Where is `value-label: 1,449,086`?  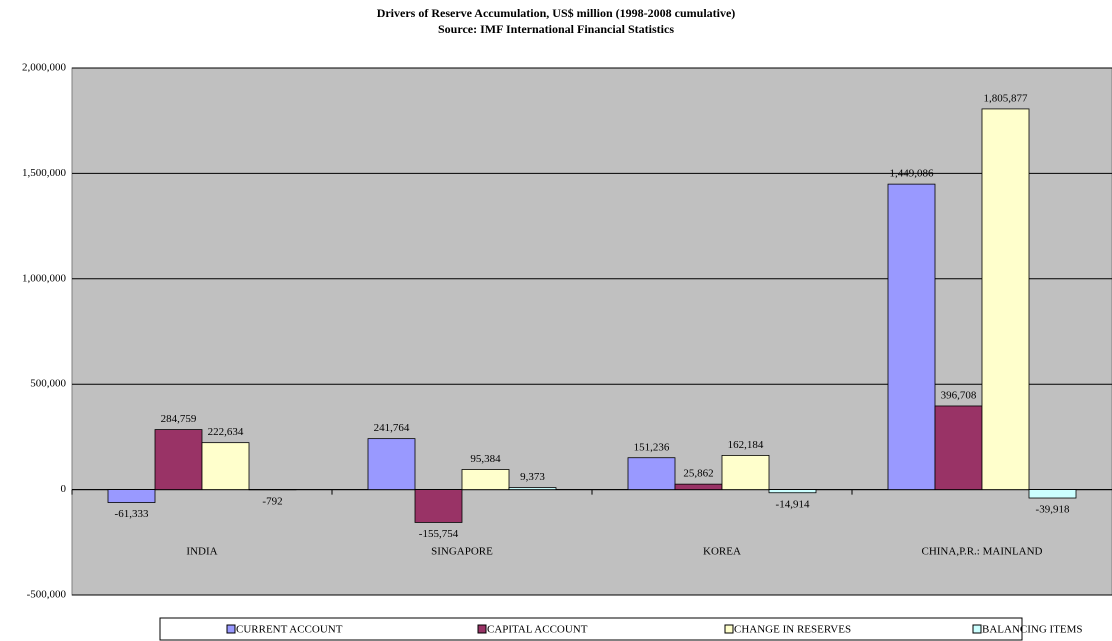
value-label: 1,449,086 is located at coordinates (912, 174).